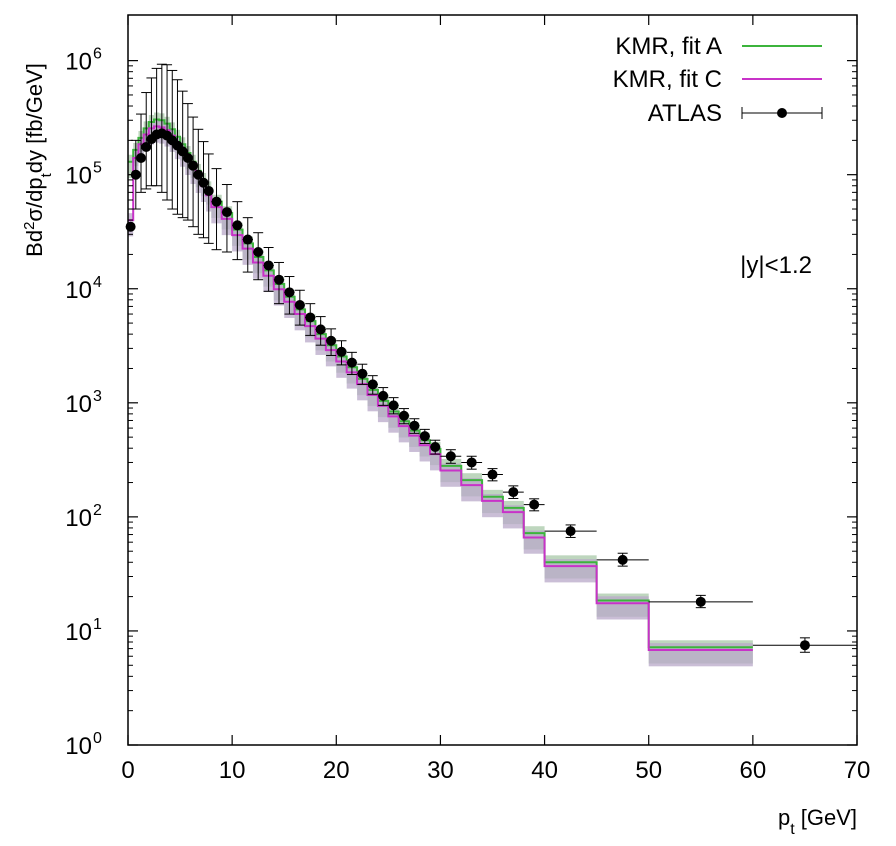 This screenshot has height=846, width=896. I want to click on x-tick-label: 30, so click(440, 770).